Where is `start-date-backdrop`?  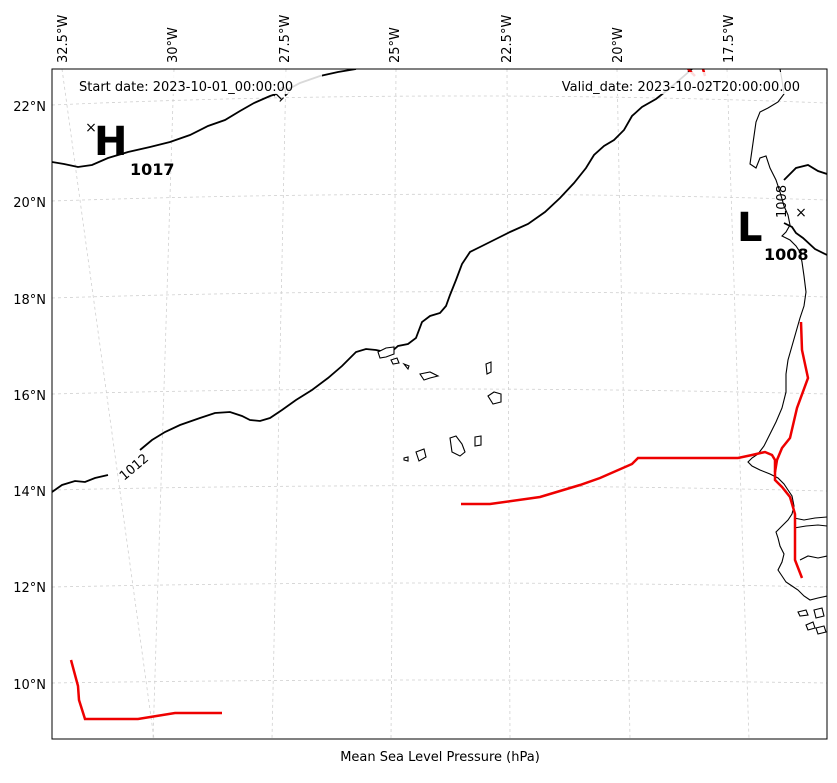
start-date-backdrop is located at coordinates (194, 83).